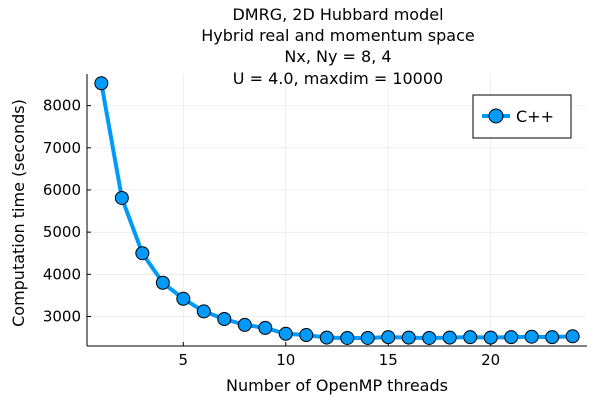 This screenshot has height=404, width=600. I want to click on y-tick-label-4000: 4000, so click(62, 274).